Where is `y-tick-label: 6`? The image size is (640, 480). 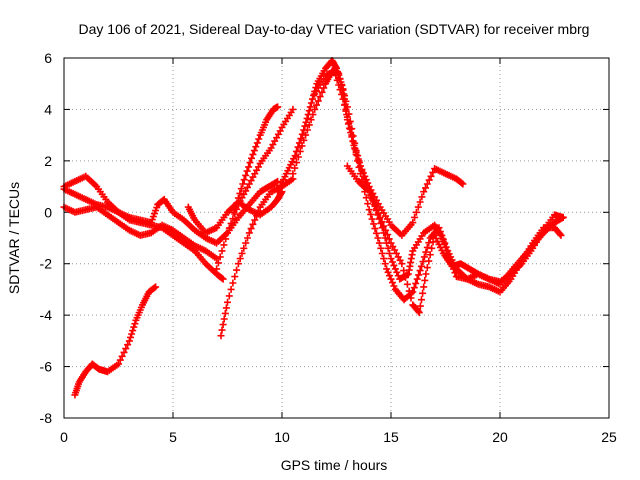
y-tick-label: 6 is located at coordinates (48, 58).